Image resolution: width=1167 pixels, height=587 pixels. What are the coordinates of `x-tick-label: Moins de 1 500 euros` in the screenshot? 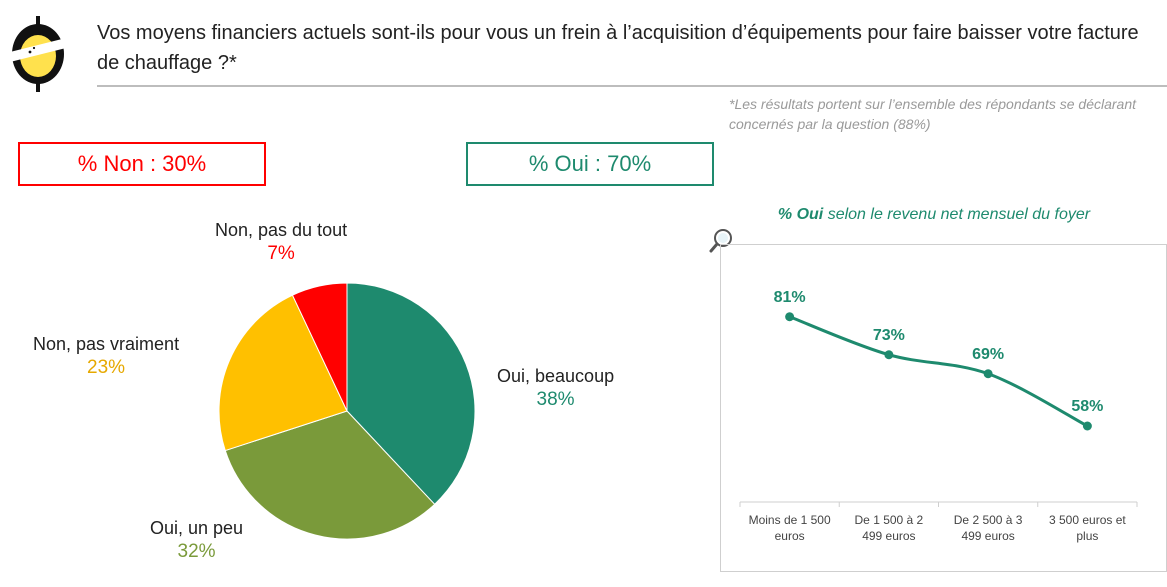 It's located at (790, 528).